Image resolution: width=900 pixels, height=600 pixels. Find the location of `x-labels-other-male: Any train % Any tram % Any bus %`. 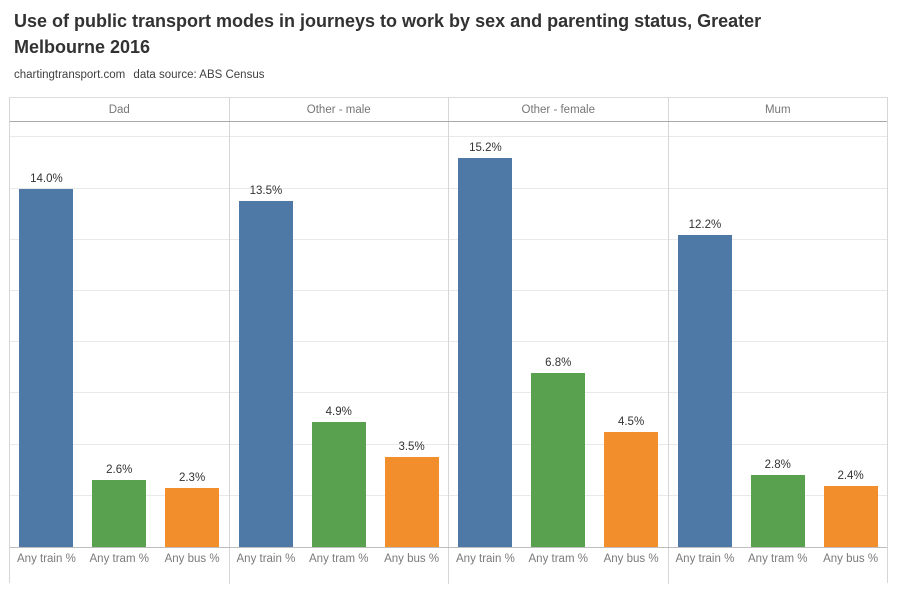

x-labels-other-male: Any train % Any tram % Any bus % is located at coordinates (339, 566).